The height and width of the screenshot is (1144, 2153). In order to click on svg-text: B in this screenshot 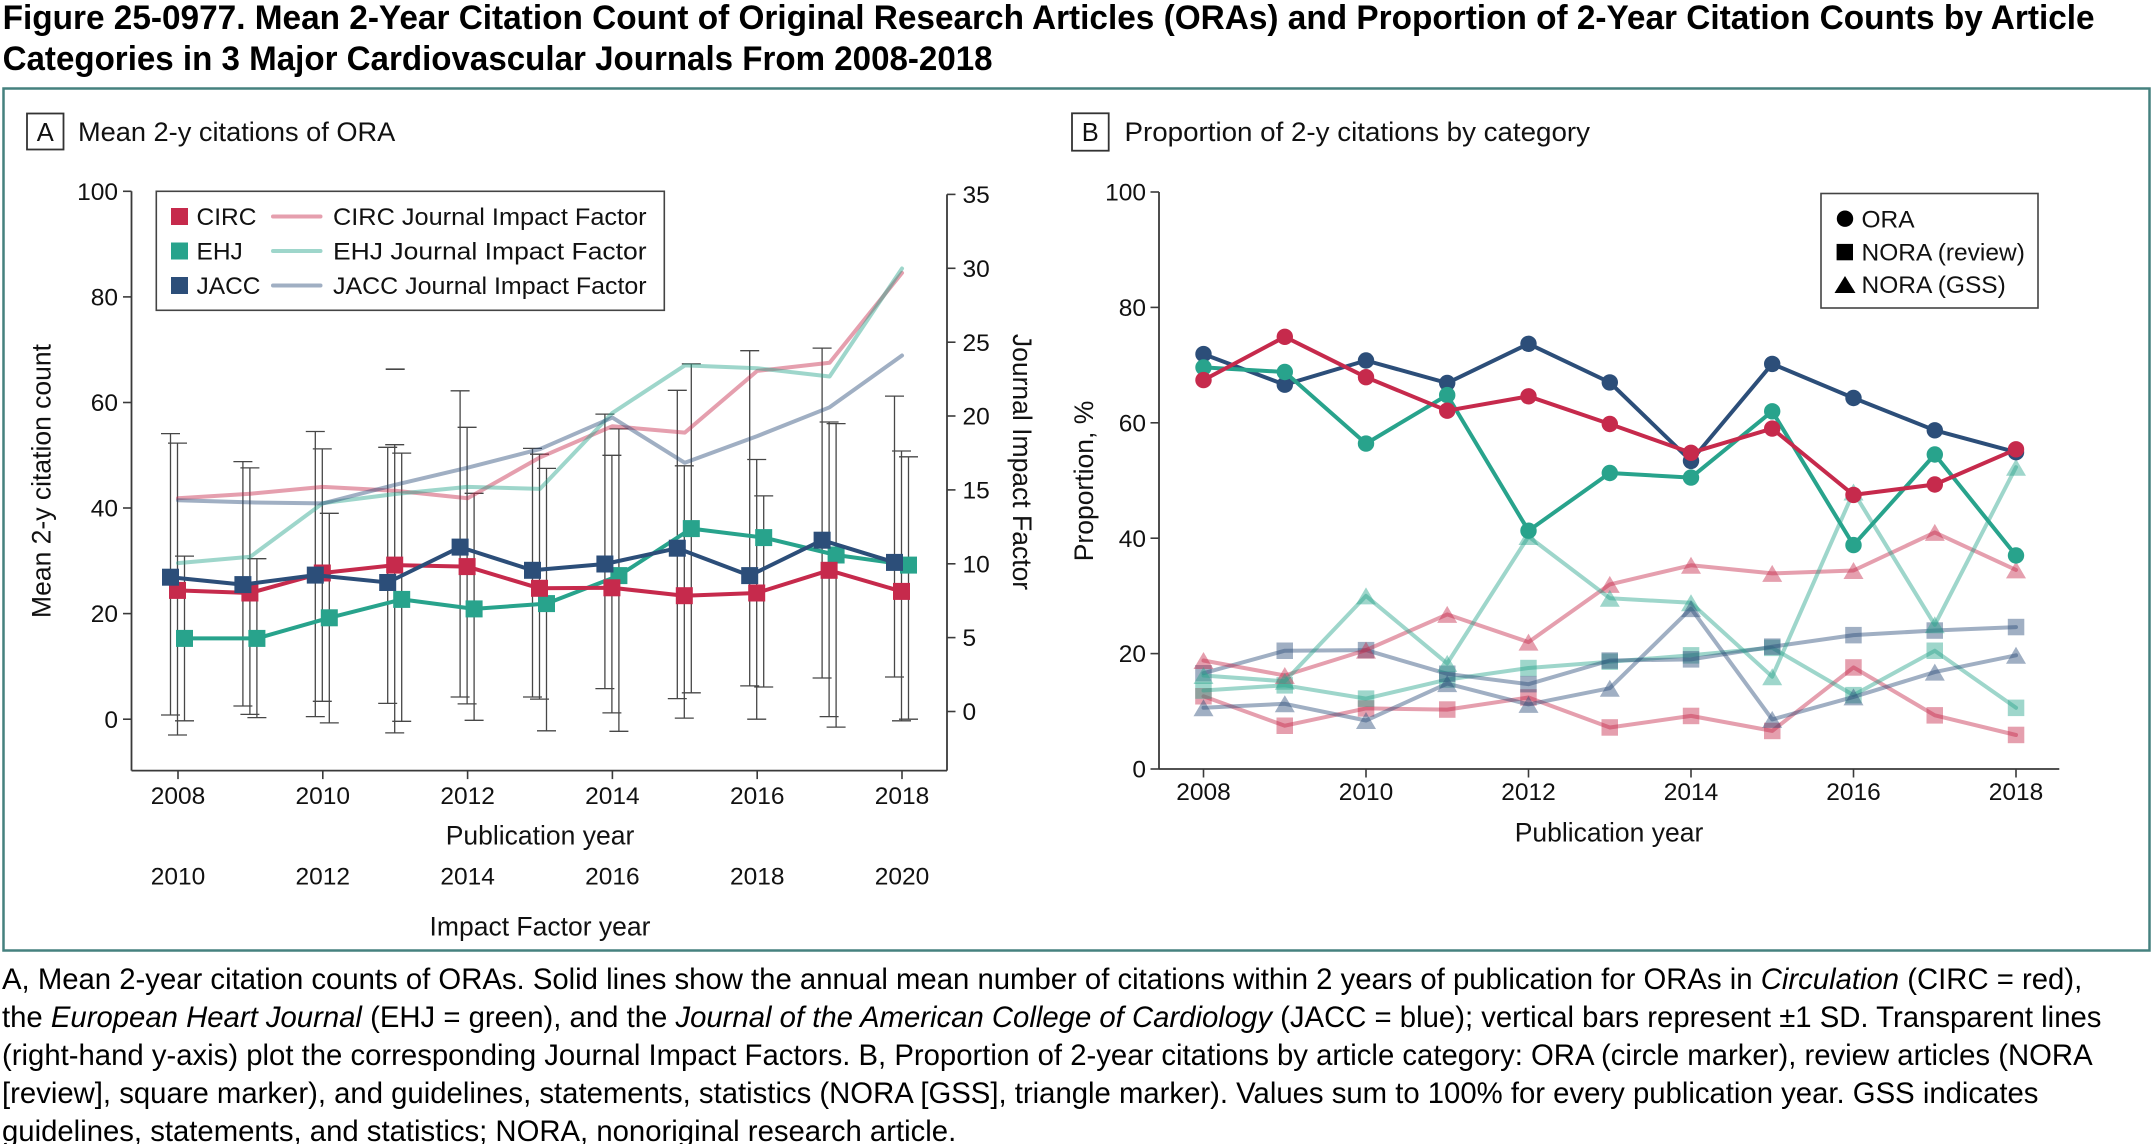, I will do `click(1090, 133)`.